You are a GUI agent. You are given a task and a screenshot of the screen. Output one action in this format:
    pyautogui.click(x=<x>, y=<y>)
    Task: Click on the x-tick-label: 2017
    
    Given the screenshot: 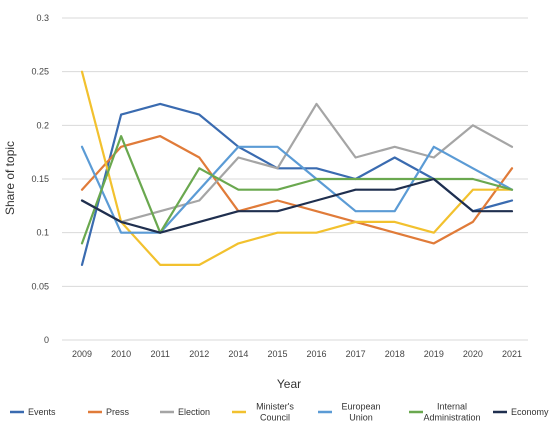 What is the action you would take?
    pyautogui.click(x=356, y=354)
    